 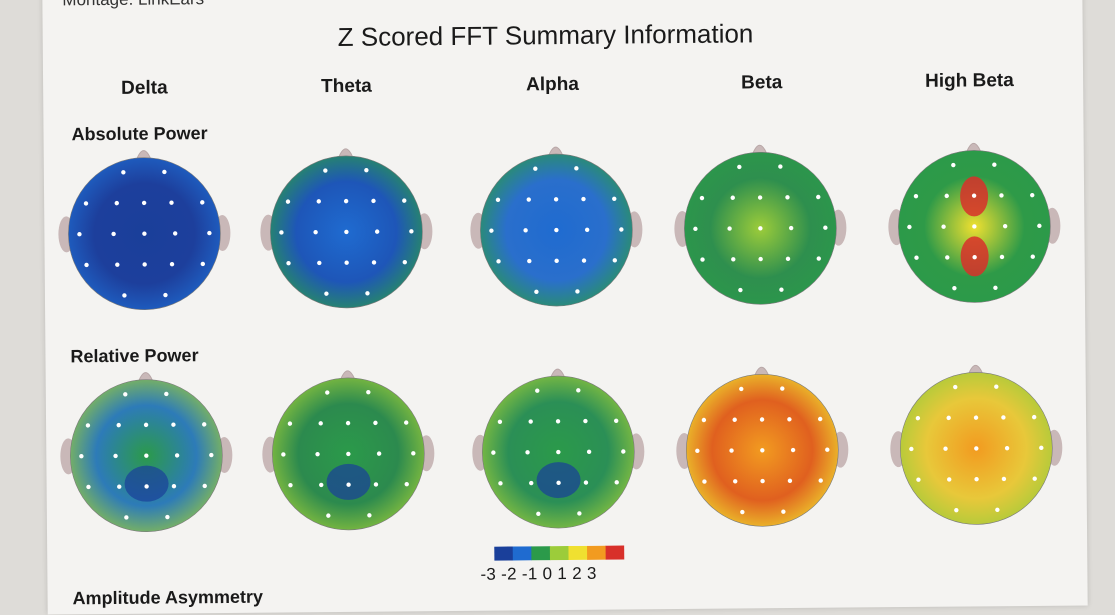 What do you see at coordinates (762, 446) in the screenshot?
I see `topomap-relative-power-beta` at bounding box center [762, 446].